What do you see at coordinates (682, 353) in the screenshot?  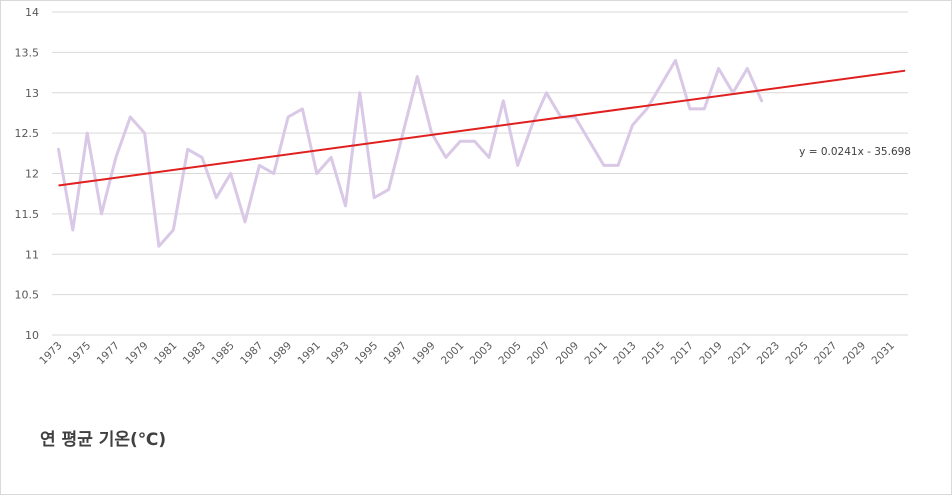 I see `x-tick-label: 2017` at bounding box center [682, 353].